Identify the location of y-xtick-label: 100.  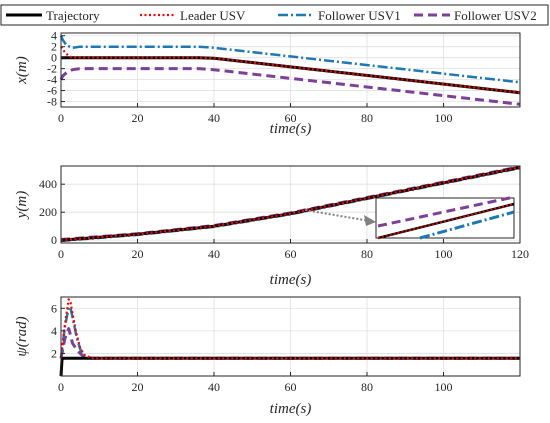
(444, 254).